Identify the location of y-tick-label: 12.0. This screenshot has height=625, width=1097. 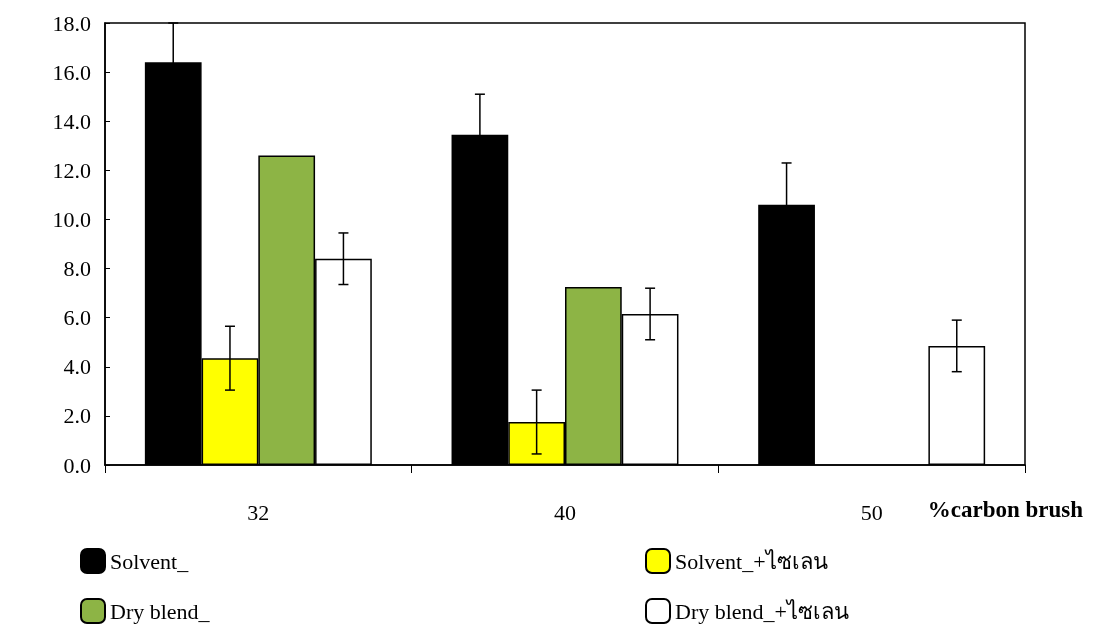
(71, 170).